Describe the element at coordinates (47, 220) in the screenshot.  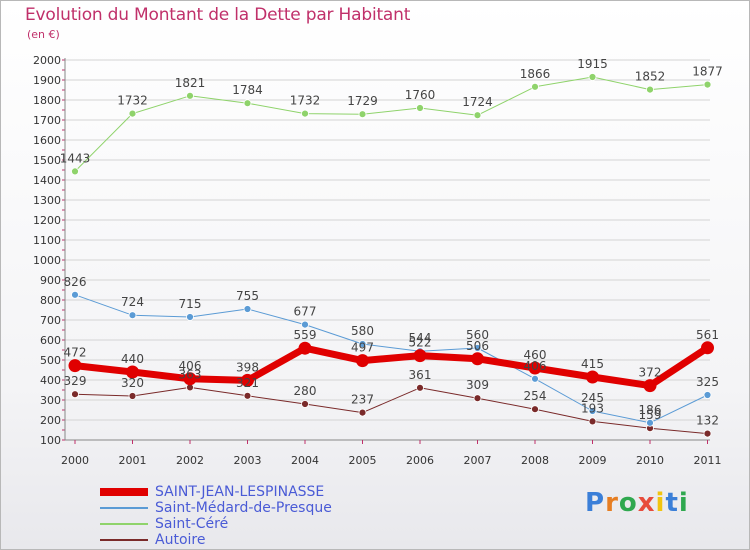
I see `y-tick-label: 1200` at that location.